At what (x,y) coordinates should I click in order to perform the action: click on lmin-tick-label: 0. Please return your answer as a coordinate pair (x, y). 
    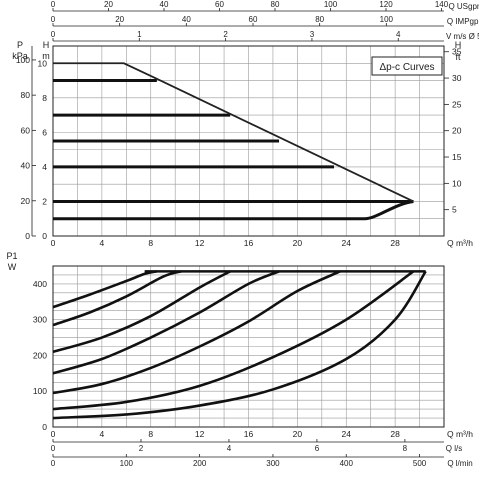
    Looking at the image, I should click on (53, 463).